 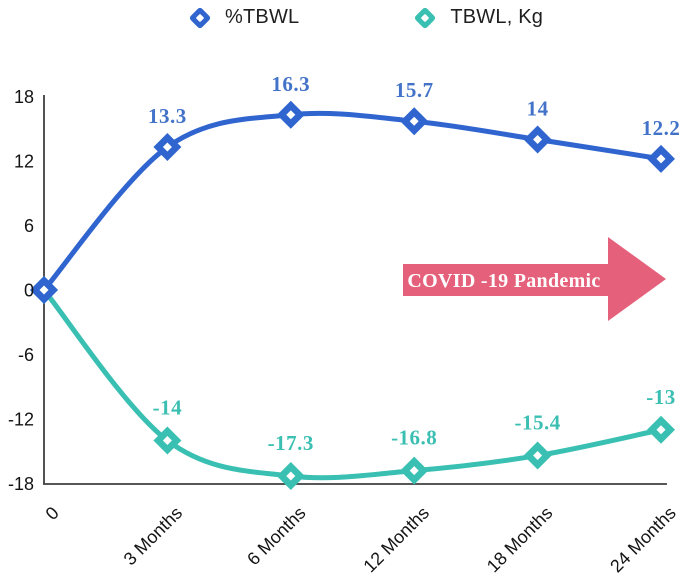 I want to click on legend-label-tbwl-percent: %TBWL, so click(x=262, y=17).